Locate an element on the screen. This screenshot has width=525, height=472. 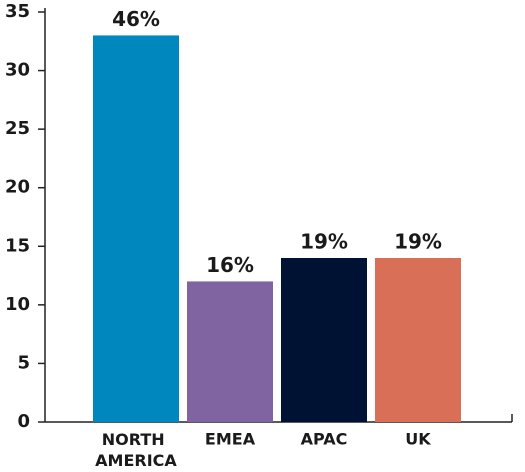
x-tick-label: NORTH AMERICA is located at coordinates (136, 450).